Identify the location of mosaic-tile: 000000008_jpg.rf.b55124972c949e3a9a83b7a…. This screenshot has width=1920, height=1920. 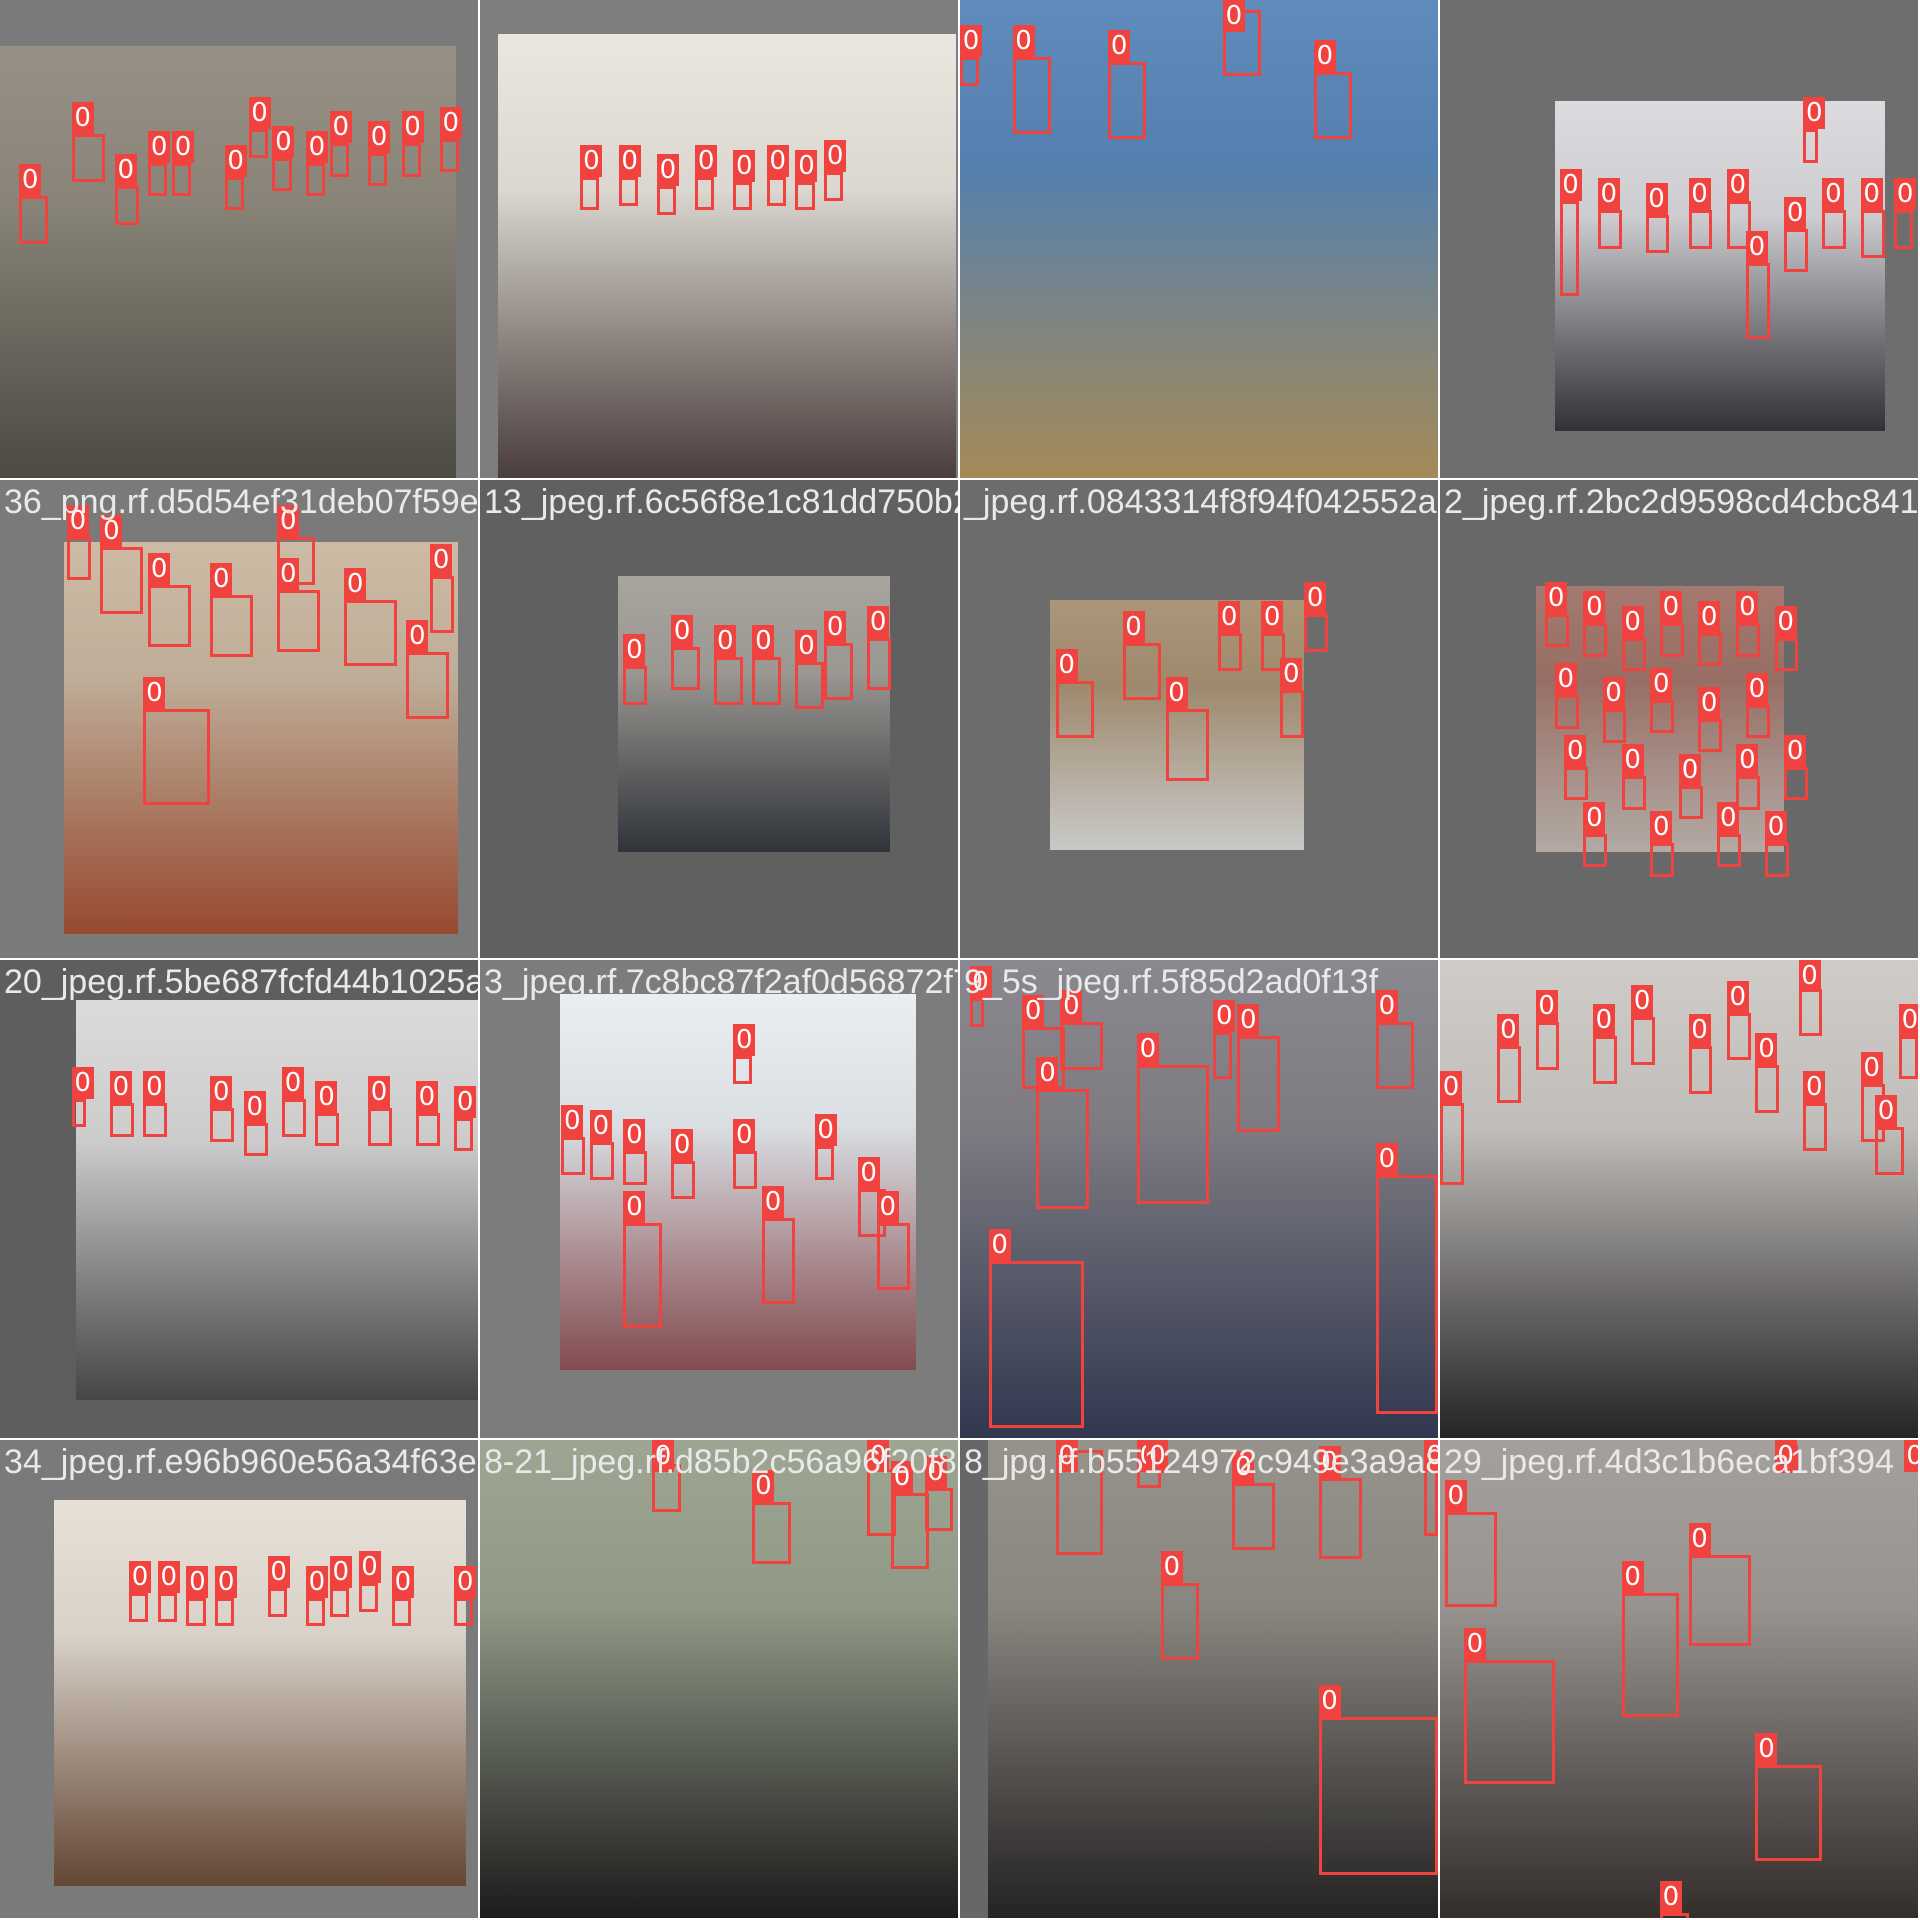
(1199, 1679).